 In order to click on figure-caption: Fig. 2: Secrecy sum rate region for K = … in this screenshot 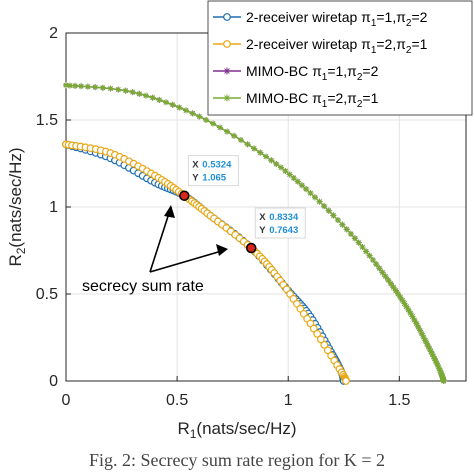, I will do `click(237, 460)`.